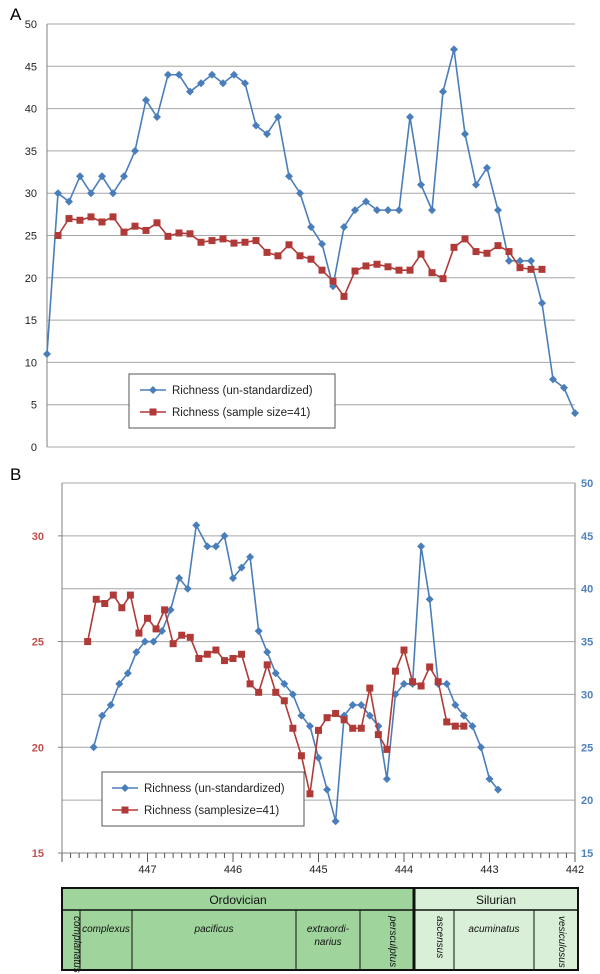  Describe the element at coordinates (31, 152) in the screenshot. I see `y-tick-label-a: 35` at that location.